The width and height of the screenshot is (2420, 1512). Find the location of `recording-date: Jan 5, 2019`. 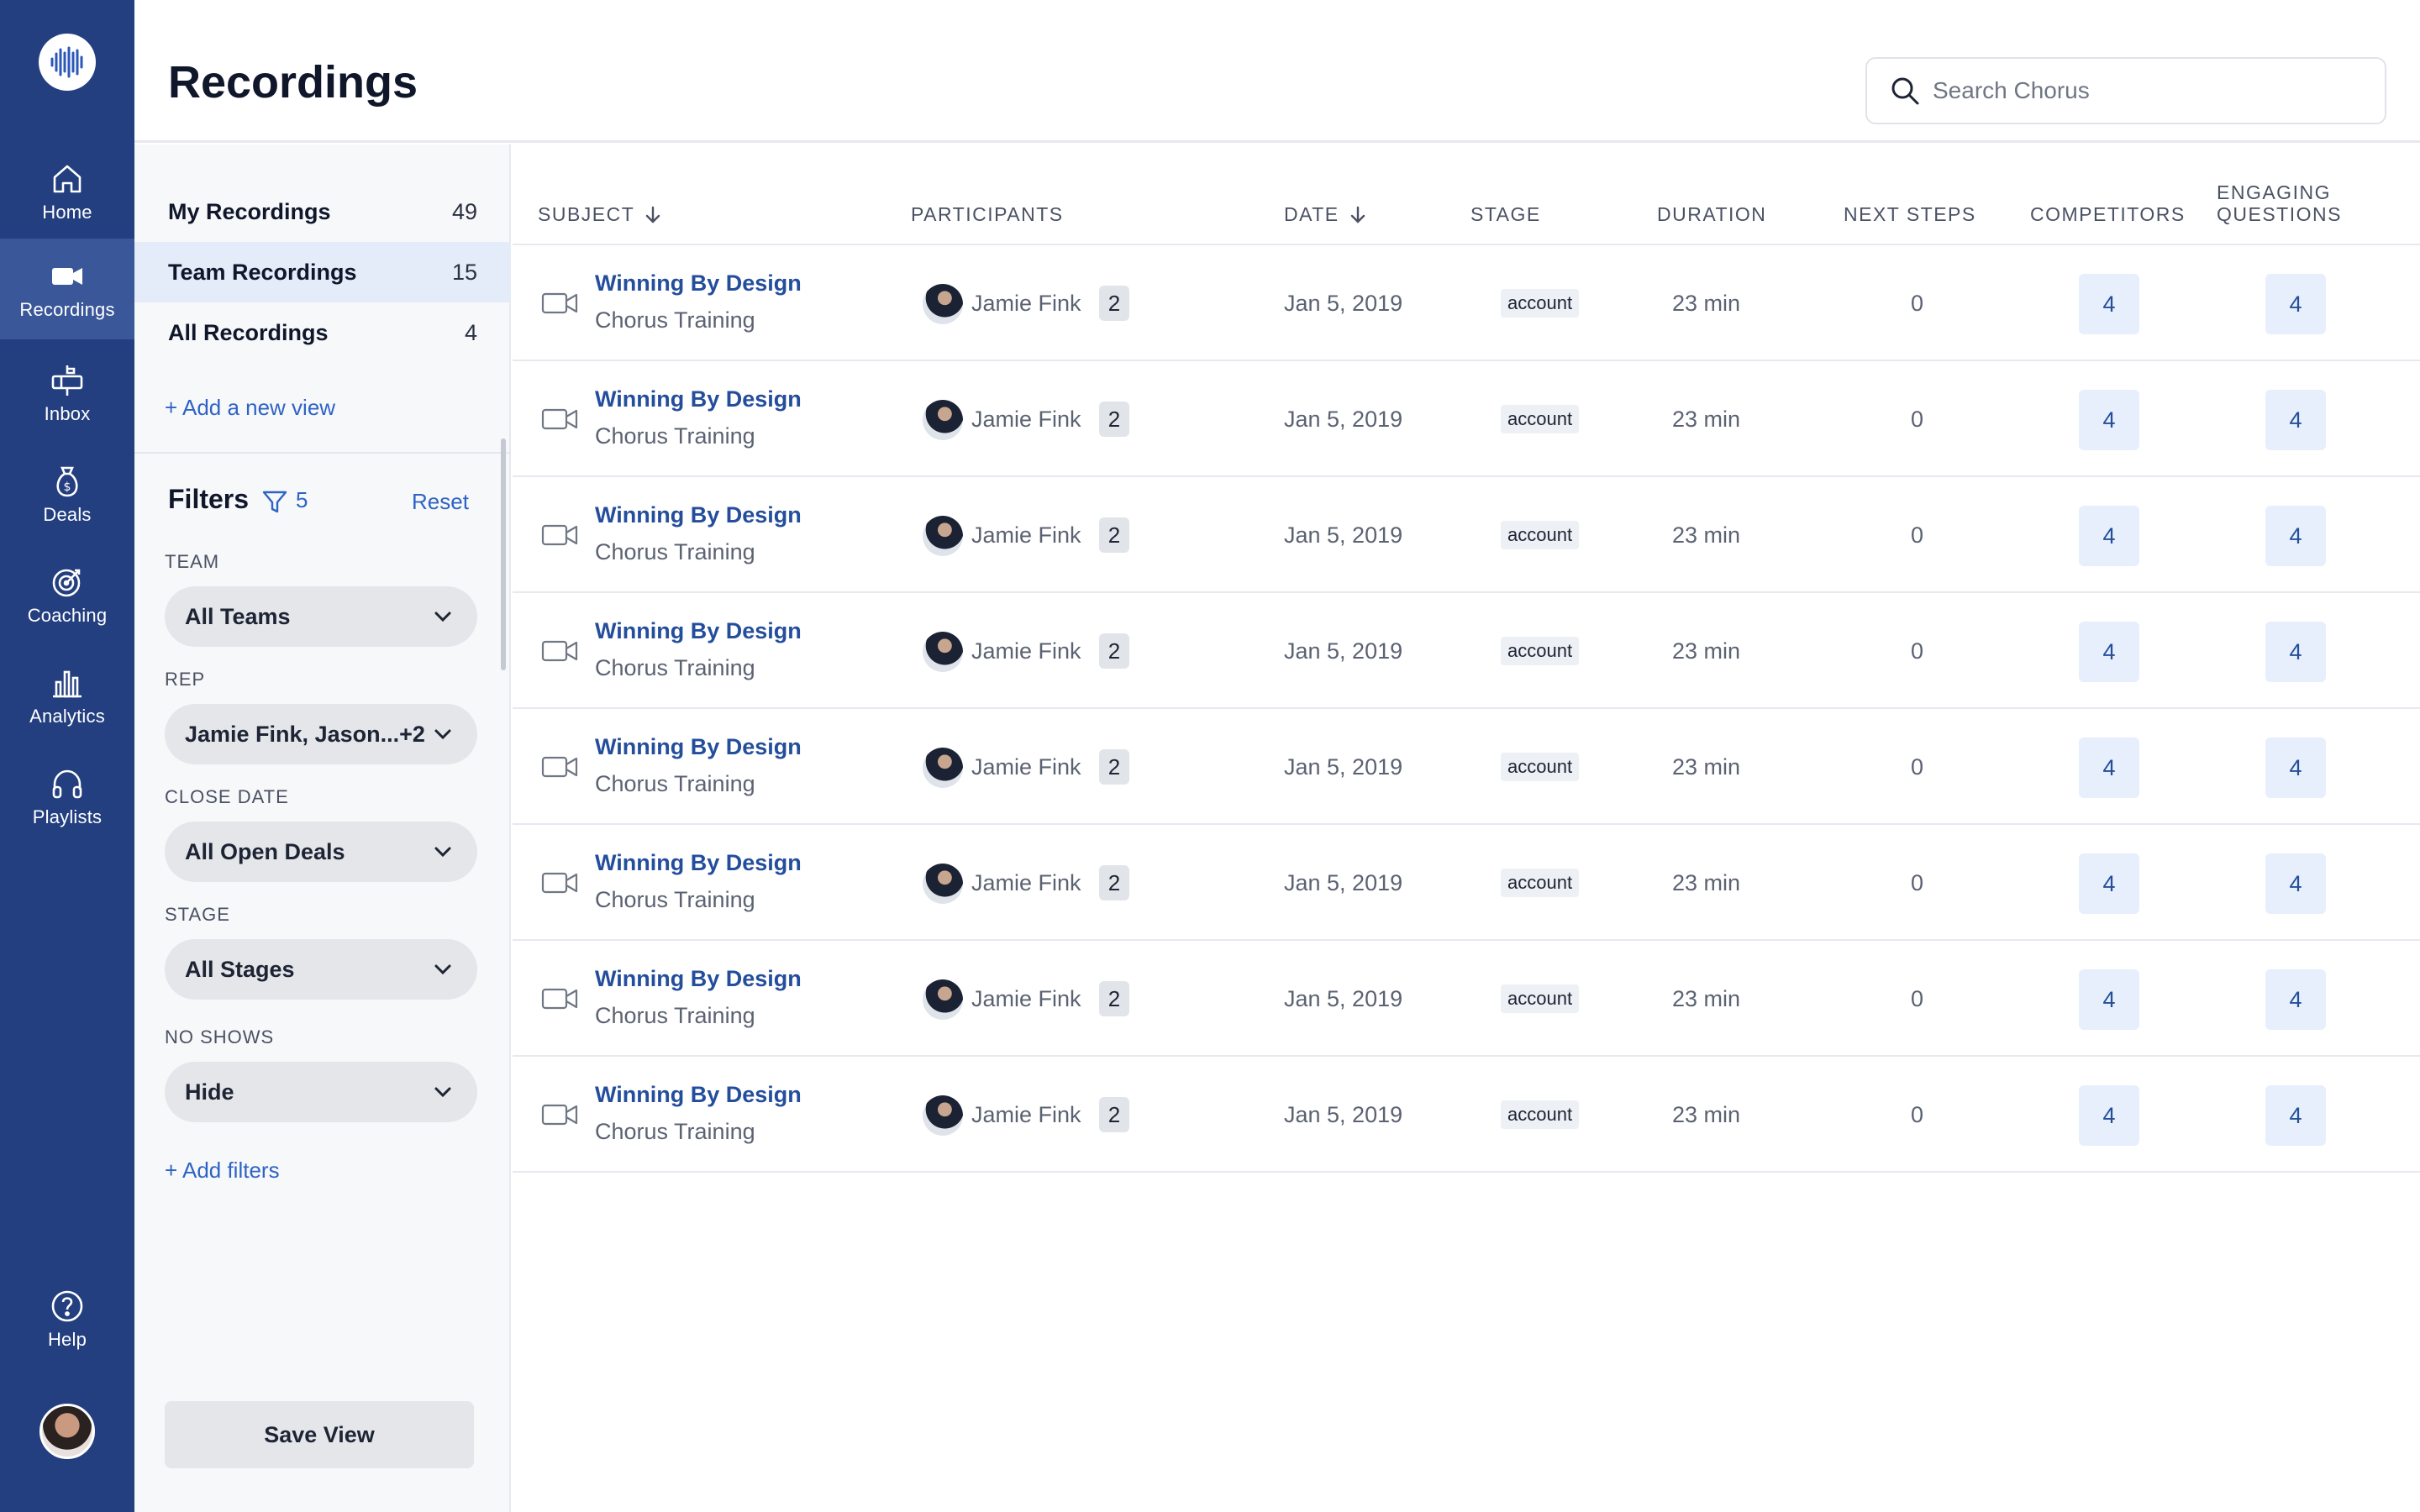

recording-date: Jan 5, 2019 is located at coordinates (1344, 1114).